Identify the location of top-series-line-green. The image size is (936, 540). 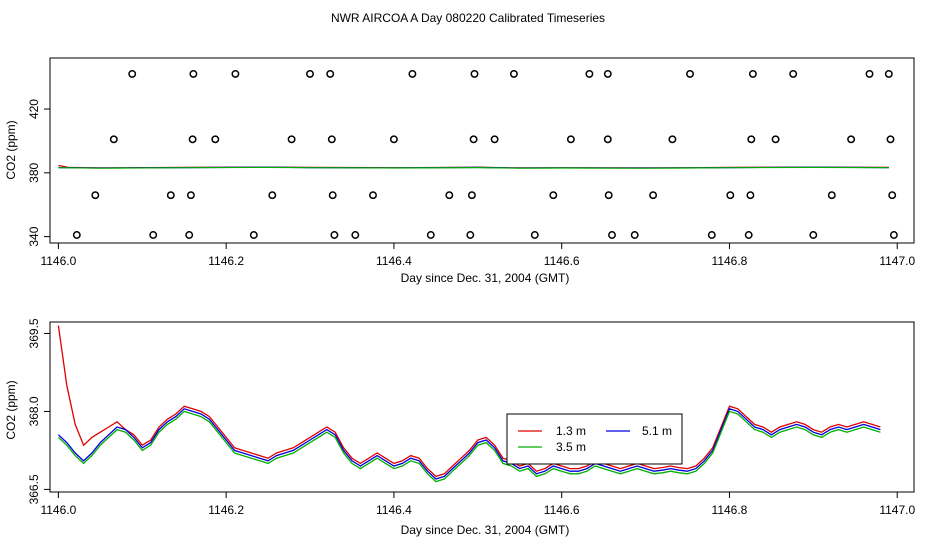
(473, 167).